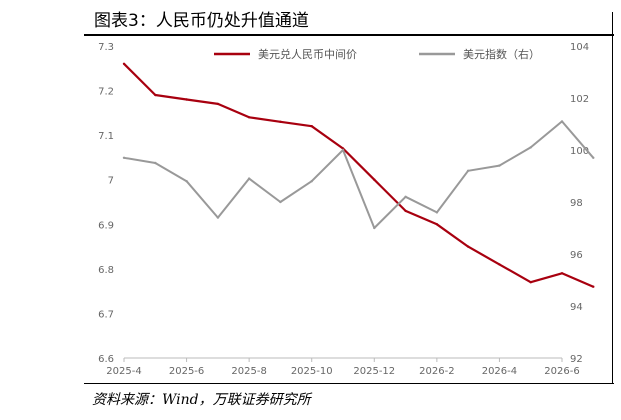 The height and width of the screenshot is (420, 621). What do you see at coordinates (106, 92) in the screenshot?
I see `left-tick-label: 7.2` at bounding box center [106, 92].